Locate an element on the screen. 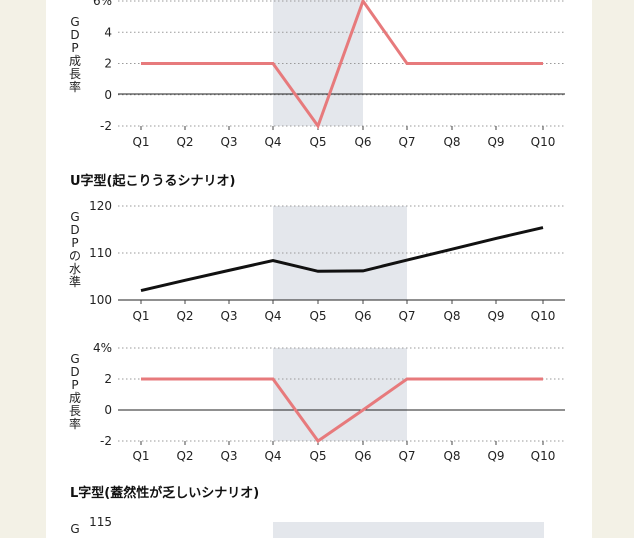 This screenshot has width=634, height=538. y-tick-label: 115 is located at coordinates (100, 522).